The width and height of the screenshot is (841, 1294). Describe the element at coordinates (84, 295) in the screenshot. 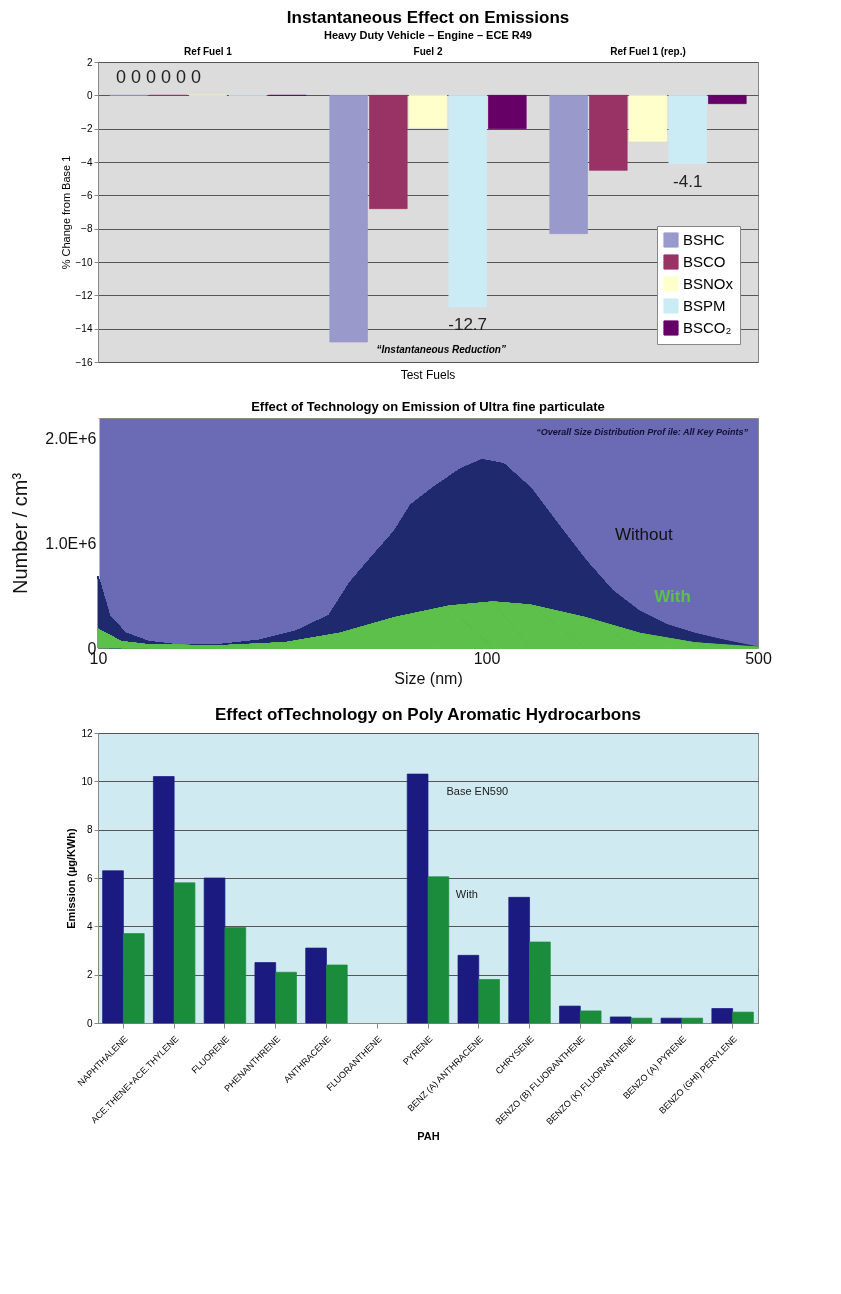

I see `y-tick-label: −12` at that location.